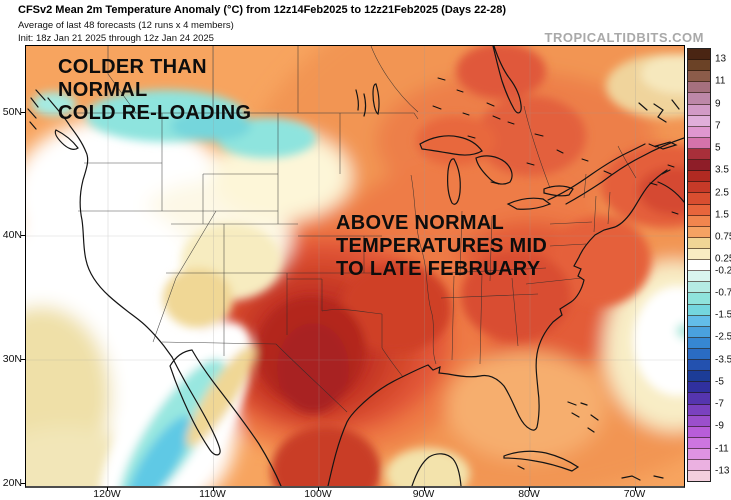 This screenshot has height=500, width=731. What do you see at coordinates (718, 126) in the screenshot?
I see `colorbar-tick-label: 7` at bounding box center [718, 126].